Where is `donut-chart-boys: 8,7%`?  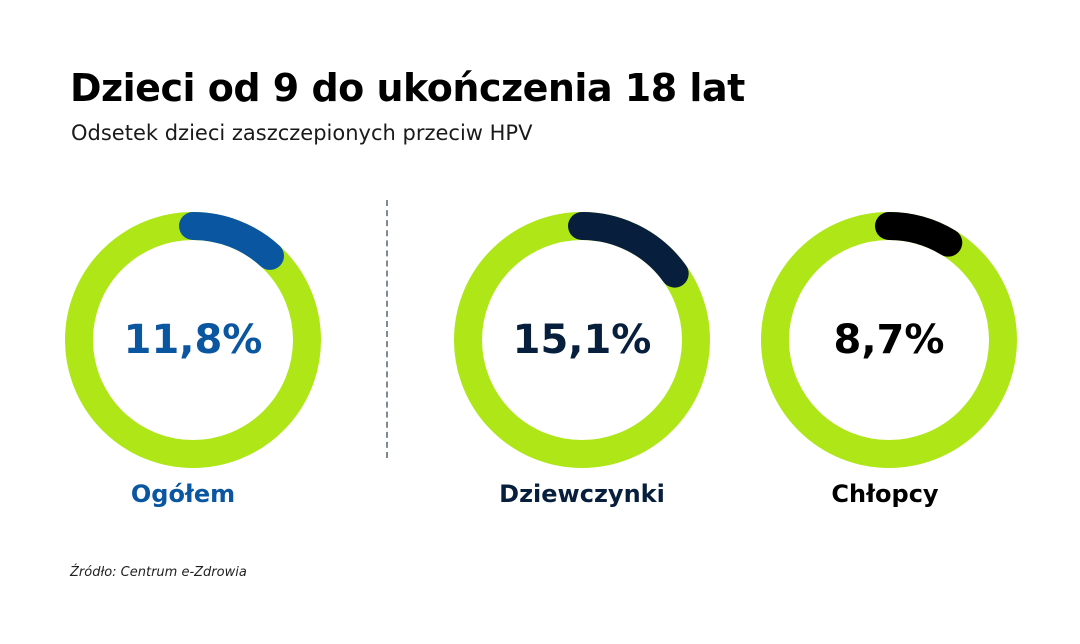 donut-chart-boys: 8,7% is located at coordinates (889, 340).